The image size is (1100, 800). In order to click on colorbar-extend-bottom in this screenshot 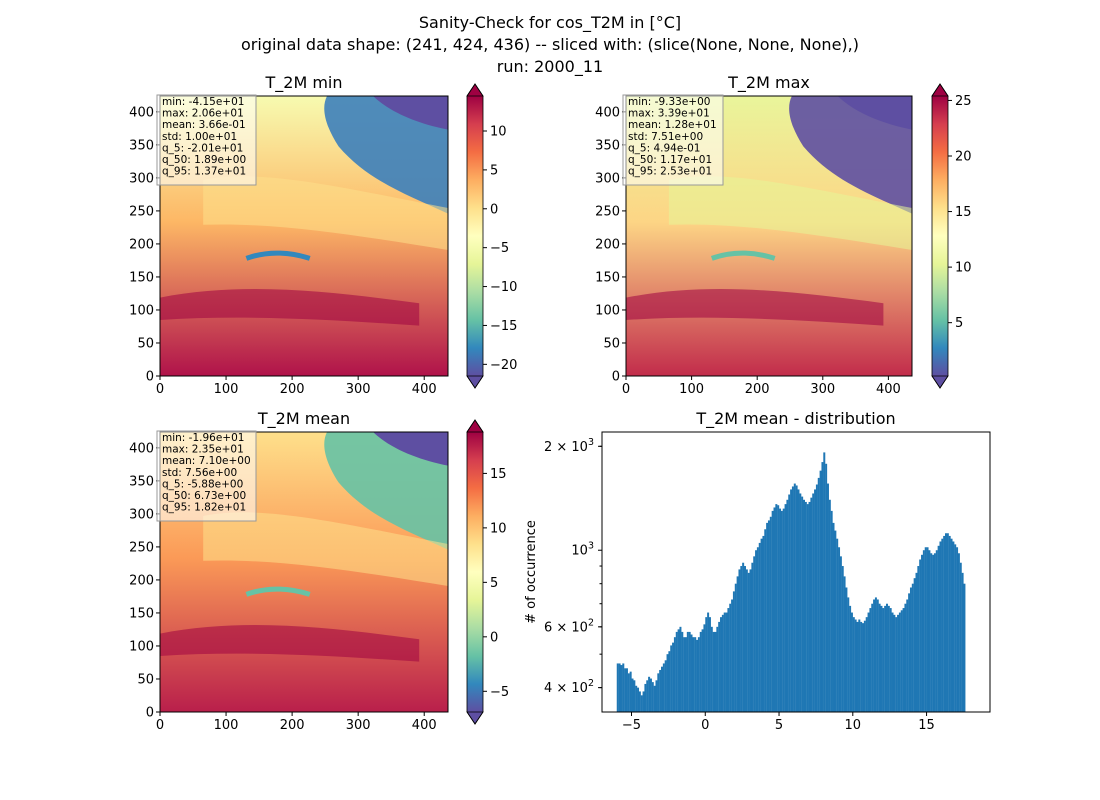, I will do `click(940, 382)`.